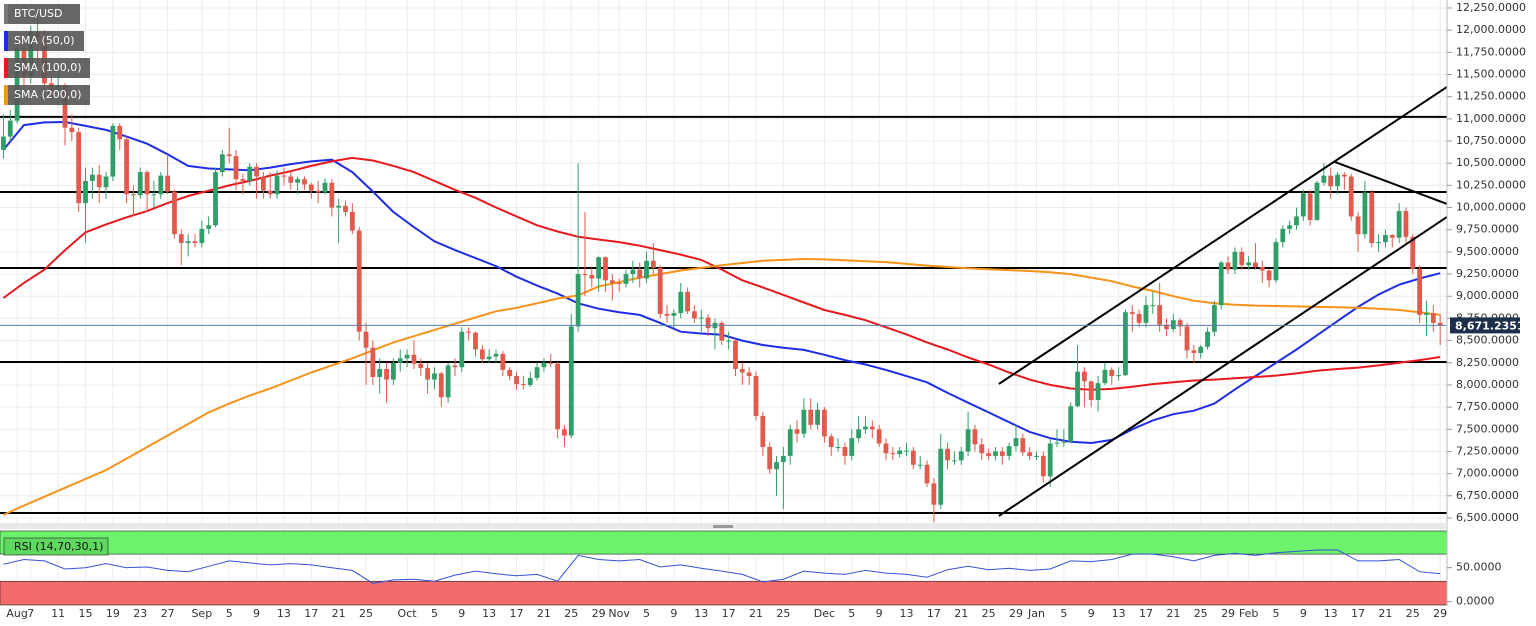 The width and height of the screenshot is (1536, 626). Describe the element at coordinates (1487, 340) in the screenshot. I see `y-tick-label: 8,500.0000` at that location.